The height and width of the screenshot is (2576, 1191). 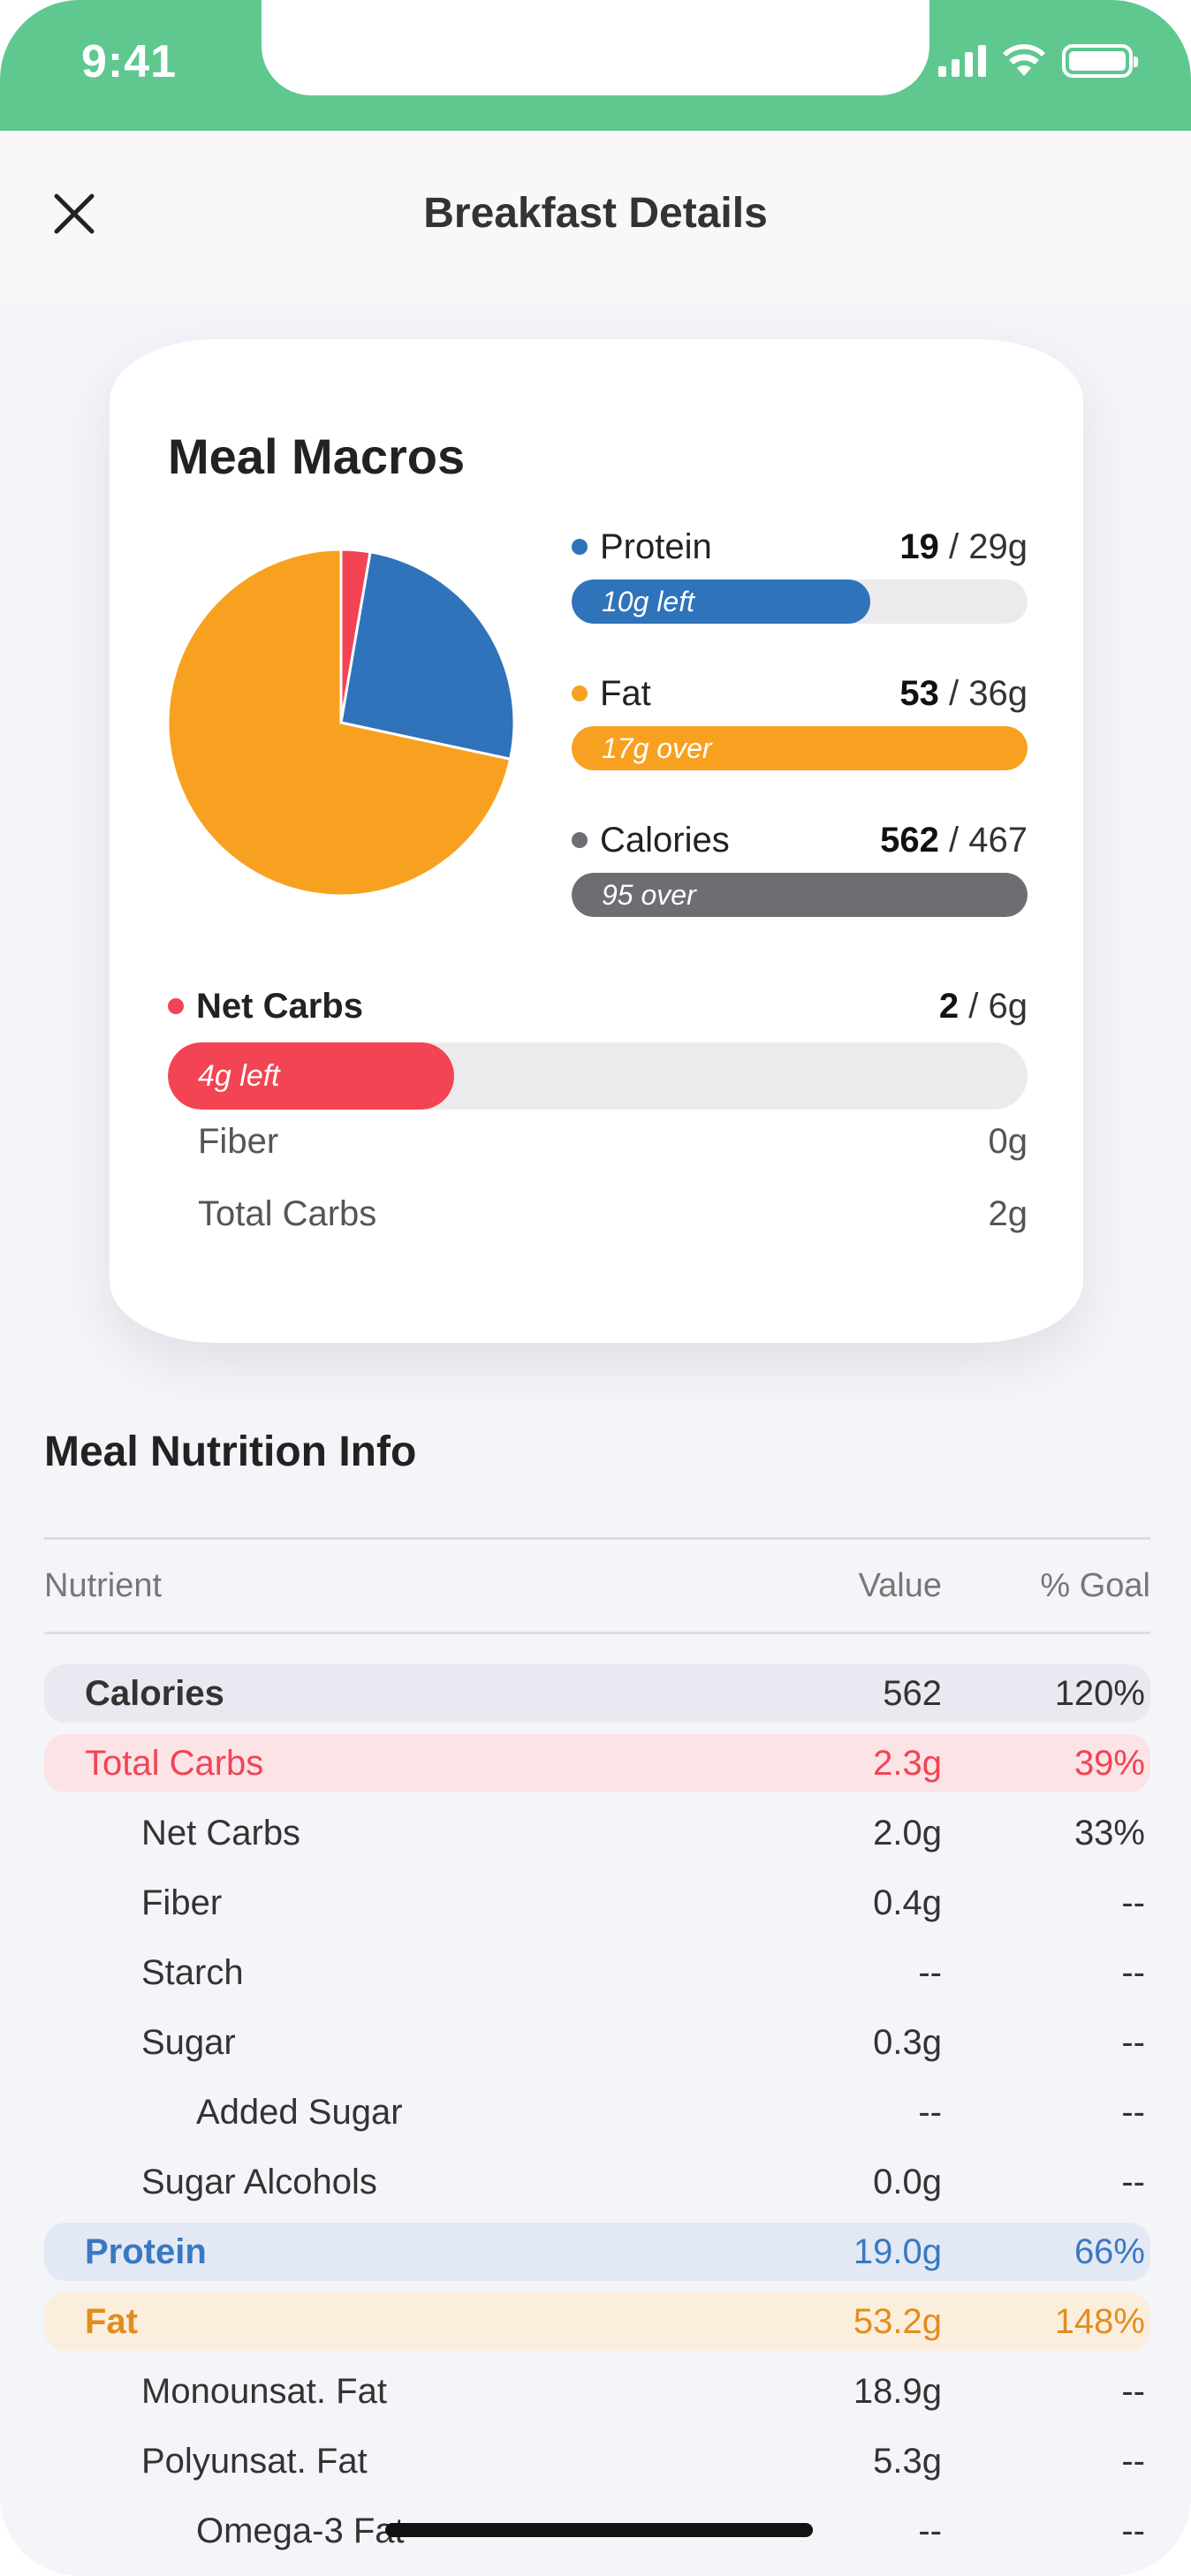 I want to click on net-carbs-name: Net Carbs, so click(x=265, y=1007).